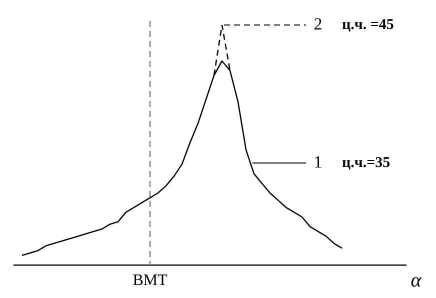  What do you see at coordinates (318, 162) in the screenshot?
I see `legend-label: 1` at bounding box center [318, 162].